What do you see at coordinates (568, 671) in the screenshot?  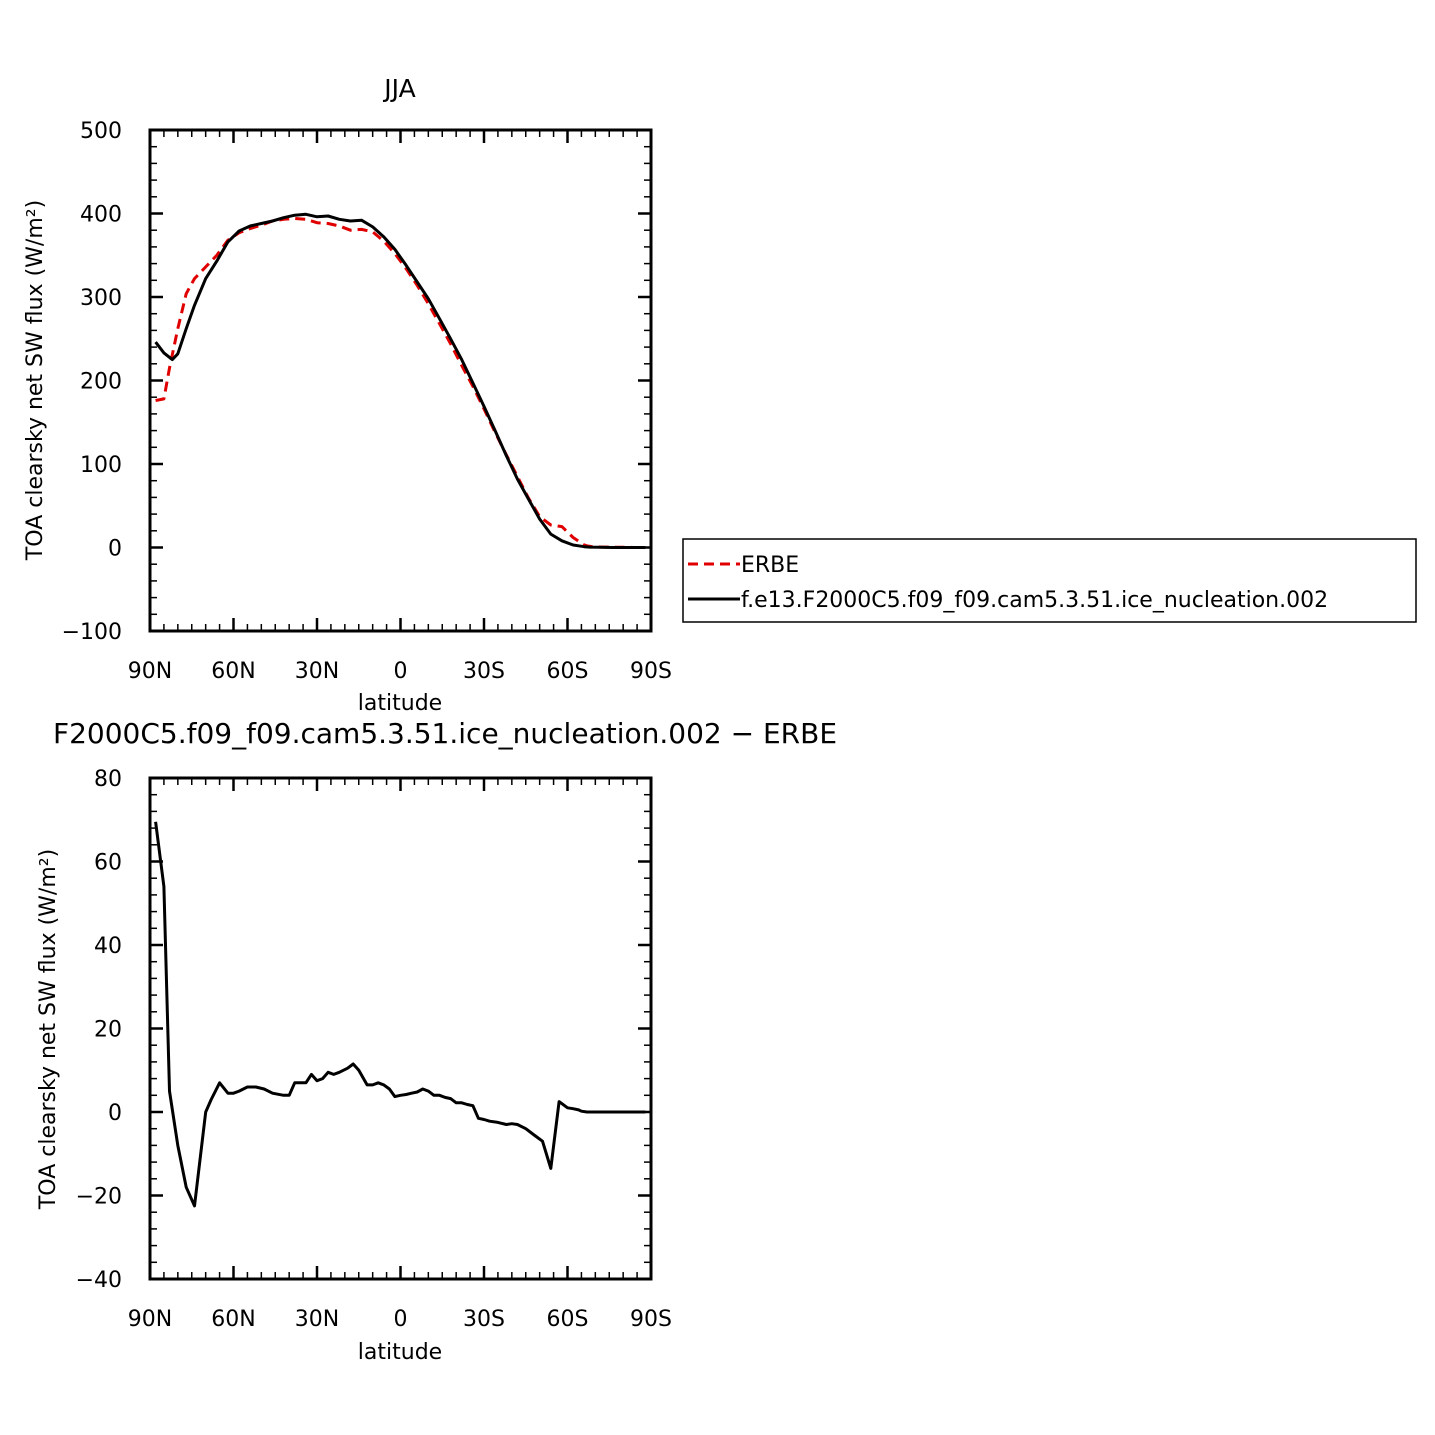 I see `top-x-tick-label: 60S` at bounding box center [568, 671].